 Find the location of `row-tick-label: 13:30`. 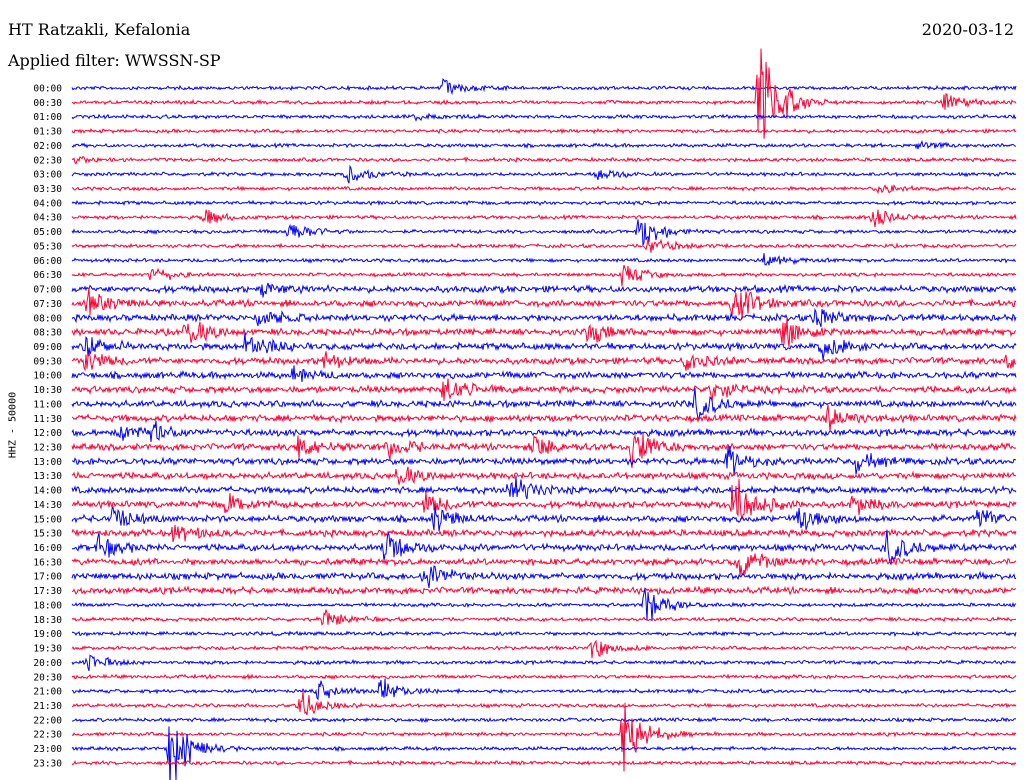

row-tick-label: 13:30 is located at coordinates (47, 476).